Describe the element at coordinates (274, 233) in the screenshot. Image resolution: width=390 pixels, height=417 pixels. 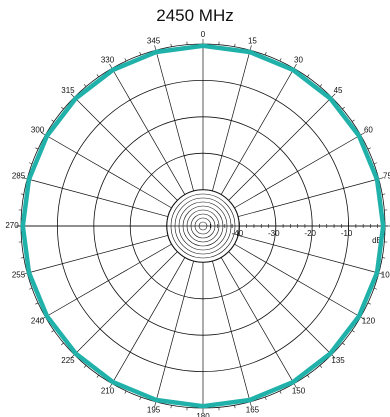
I see `radial-label--30: -30` at that location.